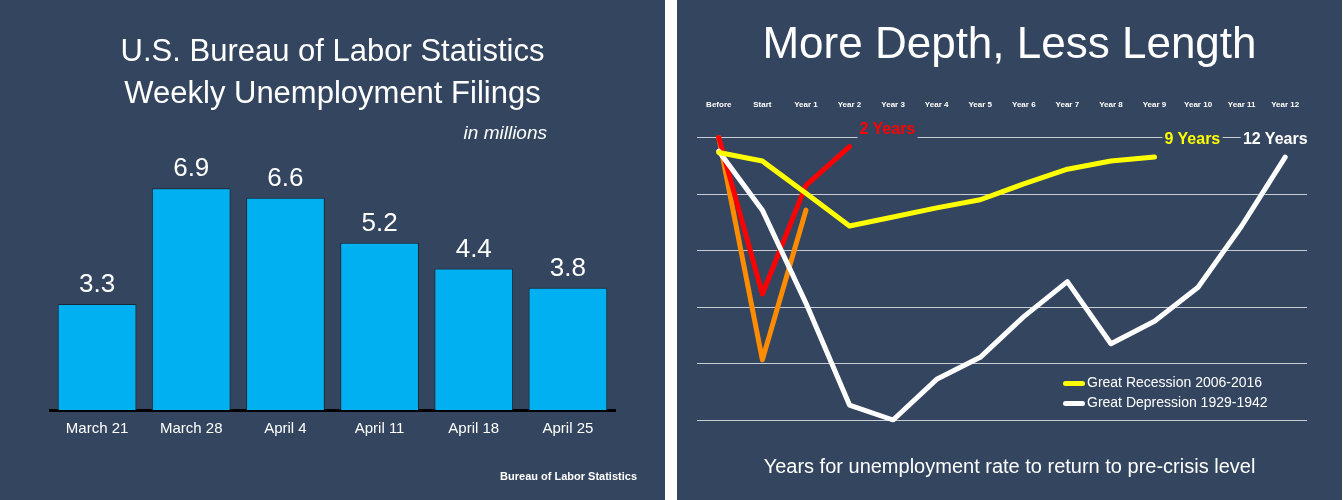 This screenshot has width=1343, height=500. What do you see at coordinates (332, 72) in the screenshot?
I see `chart-title: U.S. Bureau of Labor Statistics Weekly Unemployment Filings` at bounding box center [332, 72].